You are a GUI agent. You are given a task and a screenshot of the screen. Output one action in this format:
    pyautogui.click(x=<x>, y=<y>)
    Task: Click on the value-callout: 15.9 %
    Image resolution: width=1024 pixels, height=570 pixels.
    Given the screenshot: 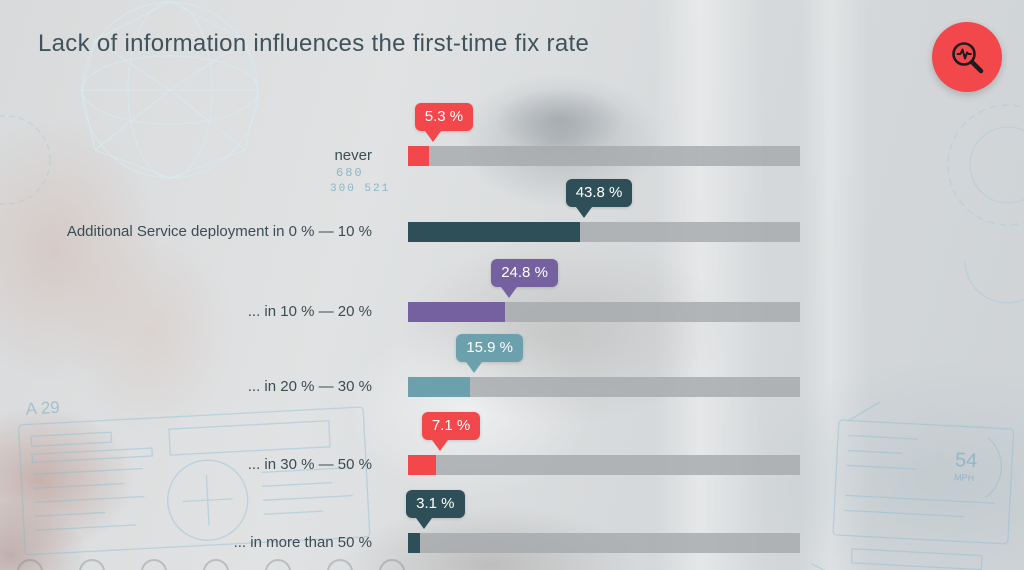 What is the action you would take?
    pyautogui.click(x=490, y=353)
    